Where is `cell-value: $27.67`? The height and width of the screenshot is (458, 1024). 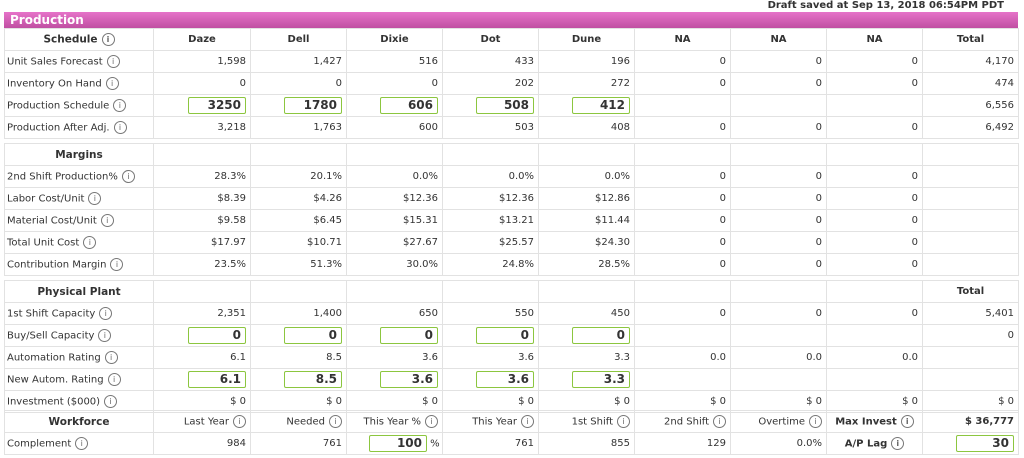 cell-value: $27.67 is located at coordinates (420, 242).